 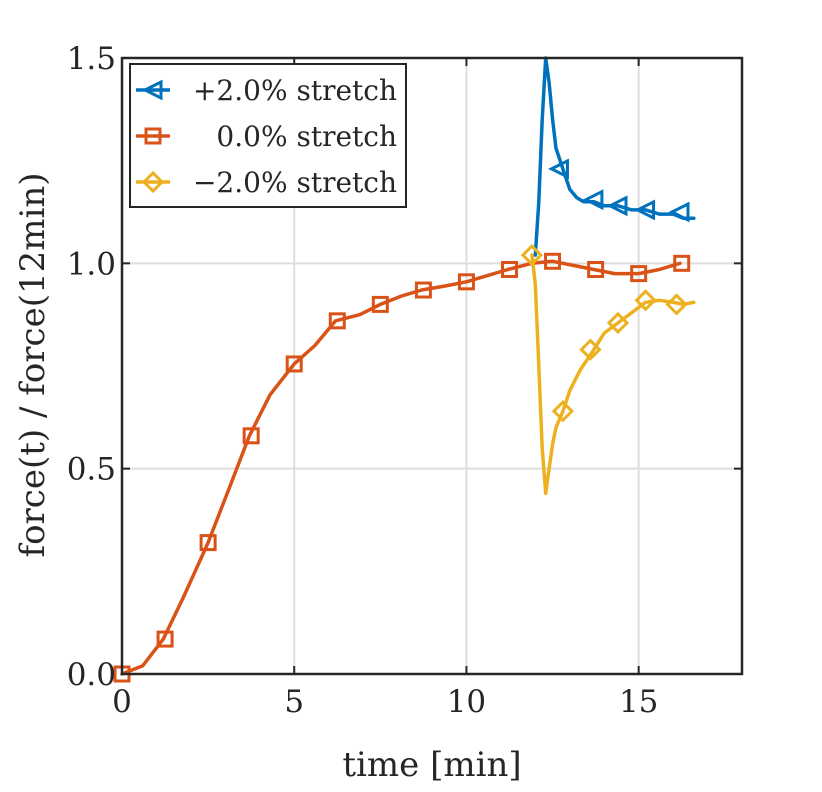 What do you see at coordinates (122, 702) in the screenshot?
I see `x-tick-label: 0` at bounding box center [122, 702].